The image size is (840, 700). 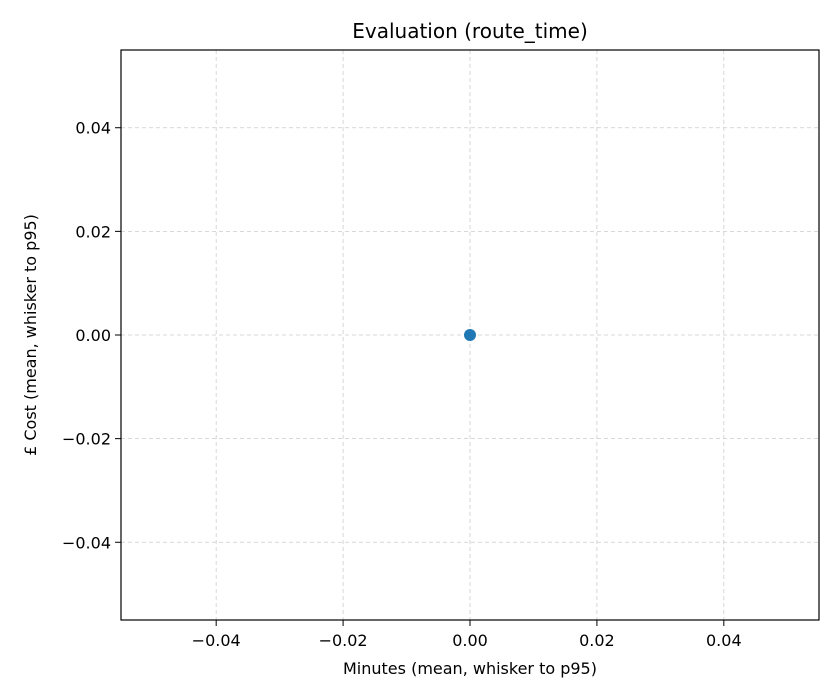 What do you see at coordinates (470, 31) in the screenshot?
I see `chart-title: Evaluation (route_time)` at bounding box center [470, 31].